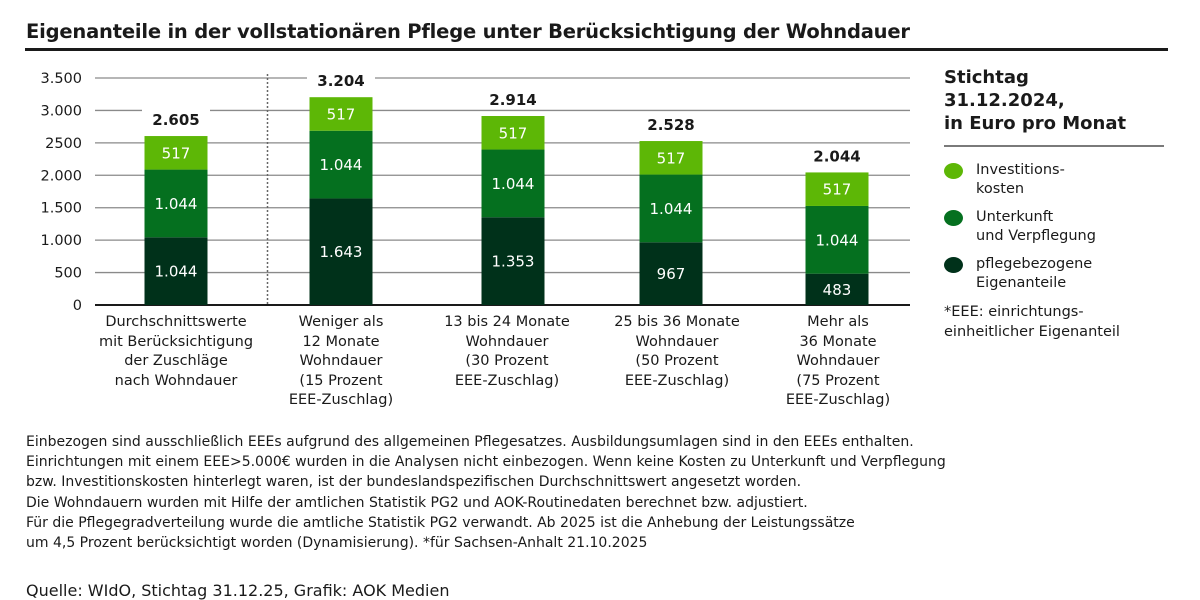 The height and width of the screenshot is (600, 1200). I want to click on legend-divider, so click(1054, 146).